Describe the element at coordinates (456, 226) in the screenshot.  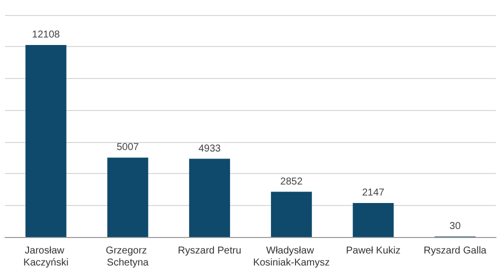
I see `data-label: 30` at that location.